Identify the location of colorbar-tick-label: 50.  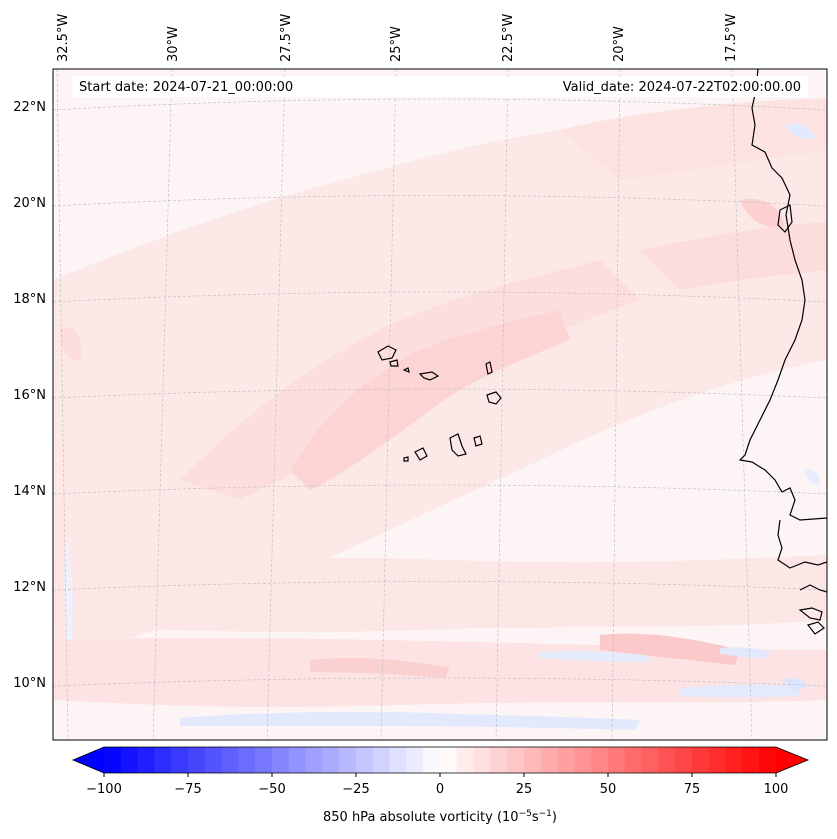
(608, 789).